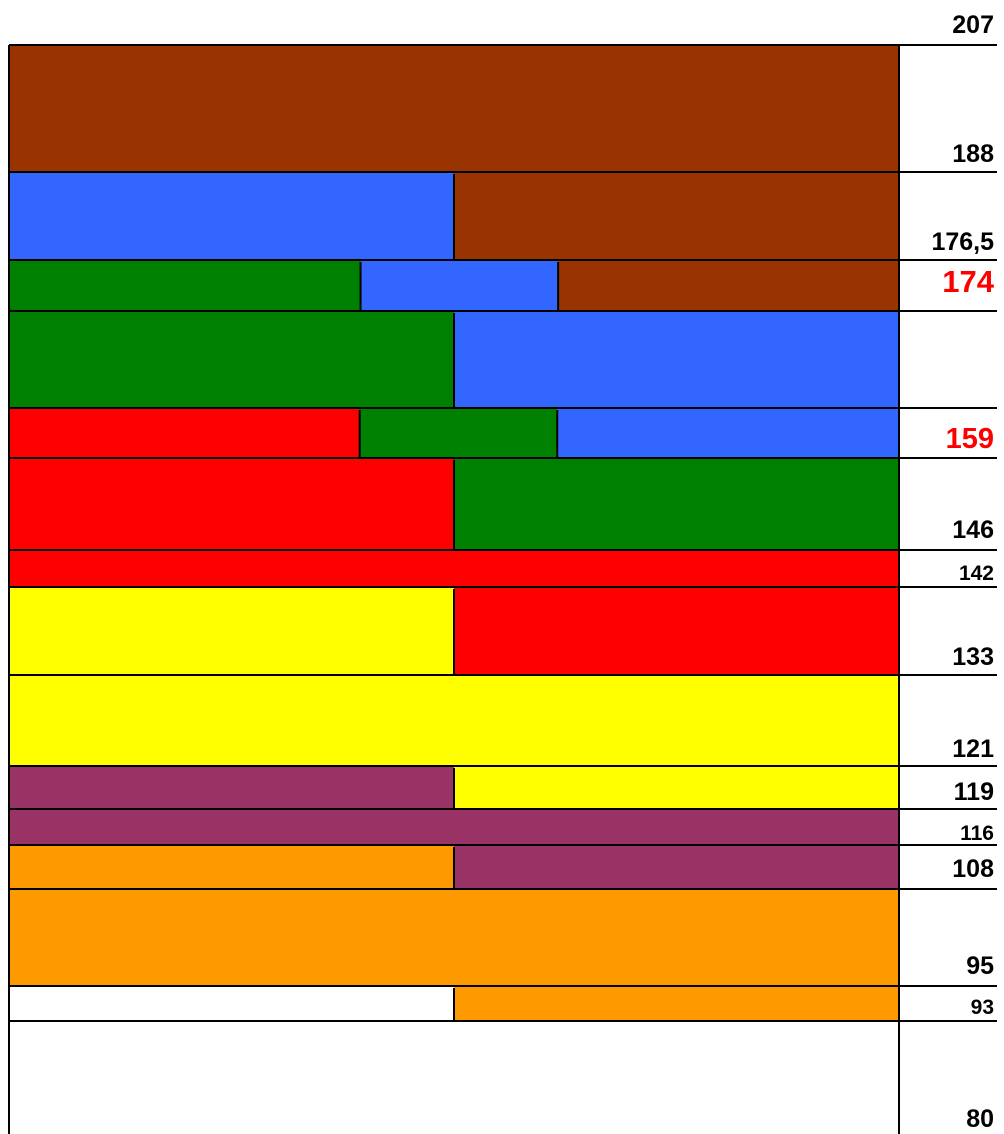 The image size is (1004, 1134). Describe the element at coordinates (977, 833) in the screenshot. I see `level-label-11: 116` at that location.